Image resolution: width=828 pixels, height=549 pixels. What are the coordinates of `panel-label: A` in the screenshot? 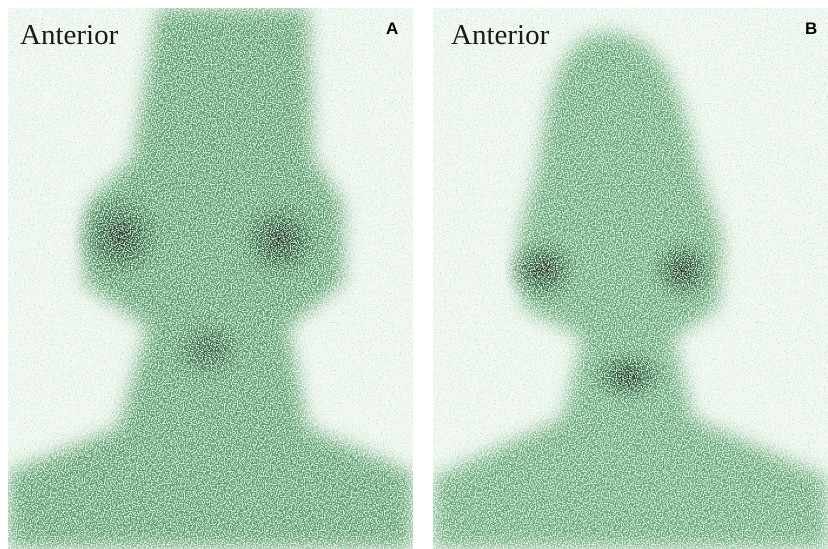 It's located at (392, 28).